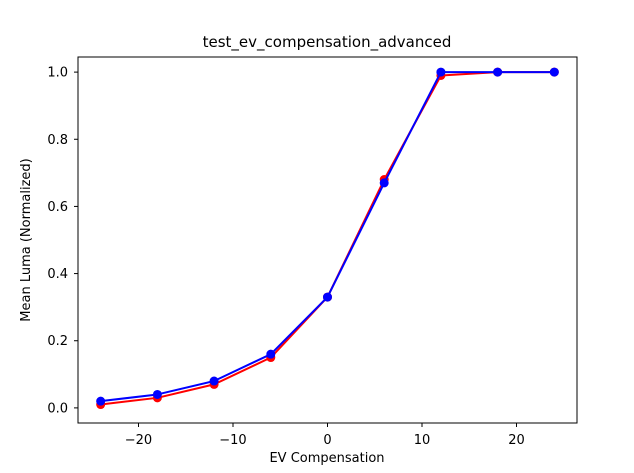 This screenshot has width=634, height=473. I want to click on y-tick-label: 0.0, so click(57, 408).